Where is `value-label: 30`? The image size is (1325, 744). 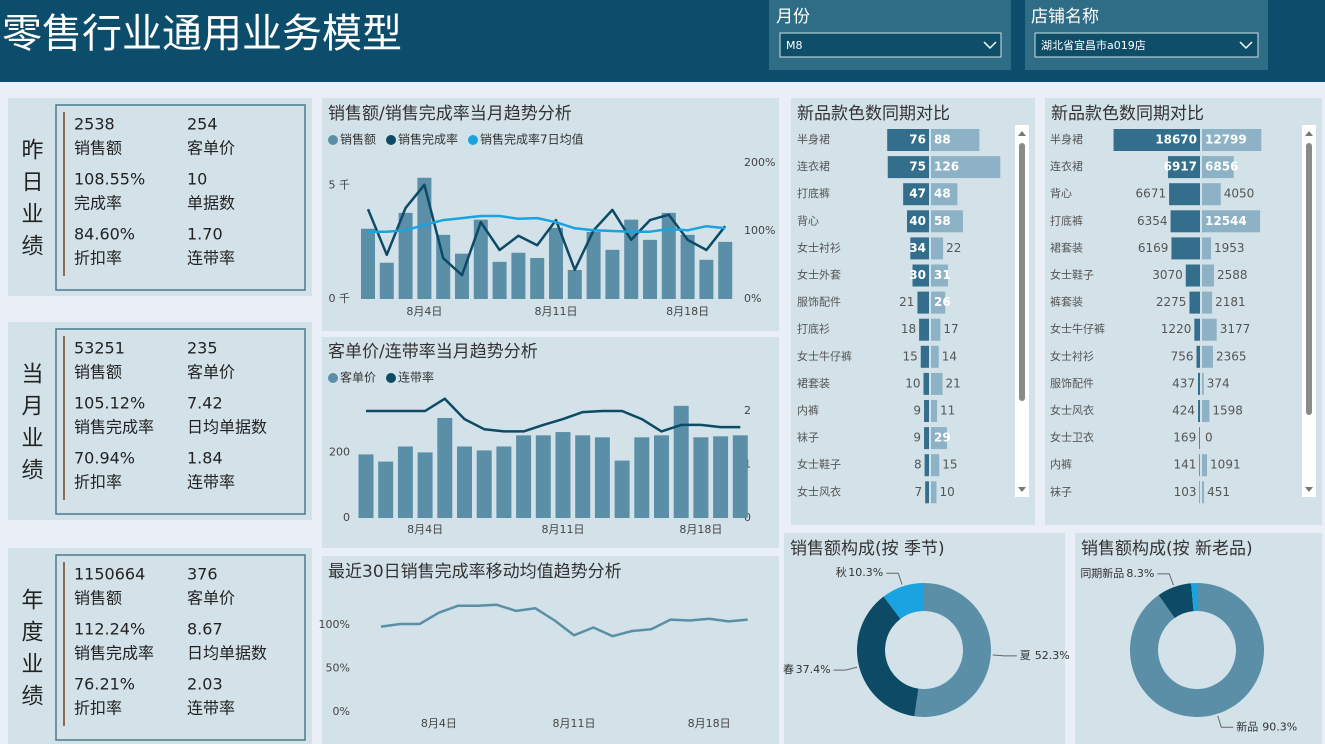
value-label: 30 is located at coordinates (917, 275).